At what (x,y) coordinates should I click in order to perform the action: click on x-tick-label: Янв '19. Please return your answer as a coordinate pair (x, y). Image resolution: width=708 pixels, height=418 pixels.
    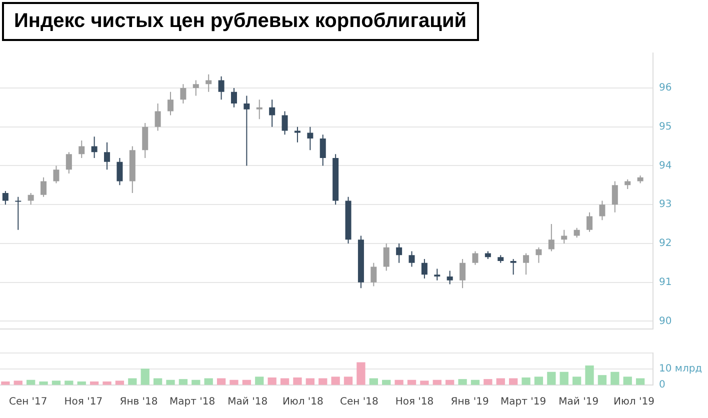
    Looking at the image, I should click on (469, 402).